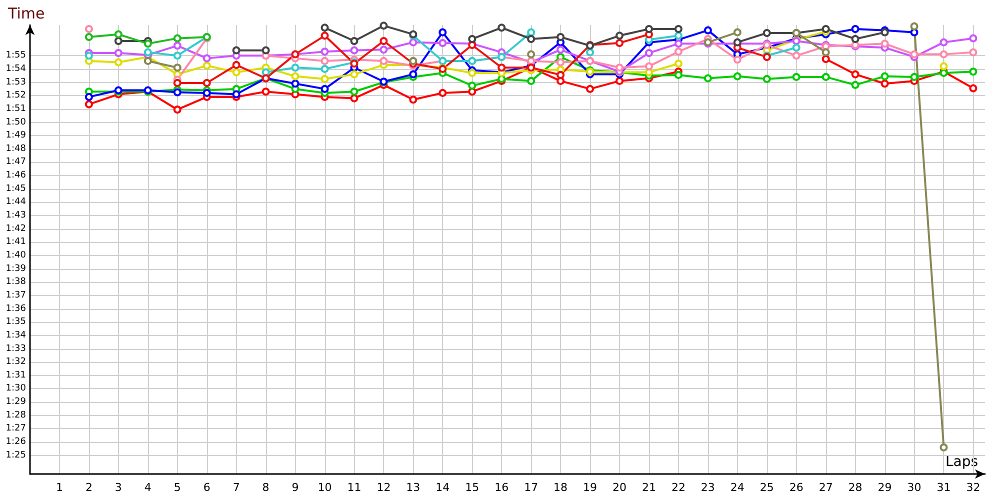 The image size is (1000, 500). What do you see at coordinates (767, 487) in the screenshot?
I see `x-tick-label: 25` at bounding box center [767, 487].